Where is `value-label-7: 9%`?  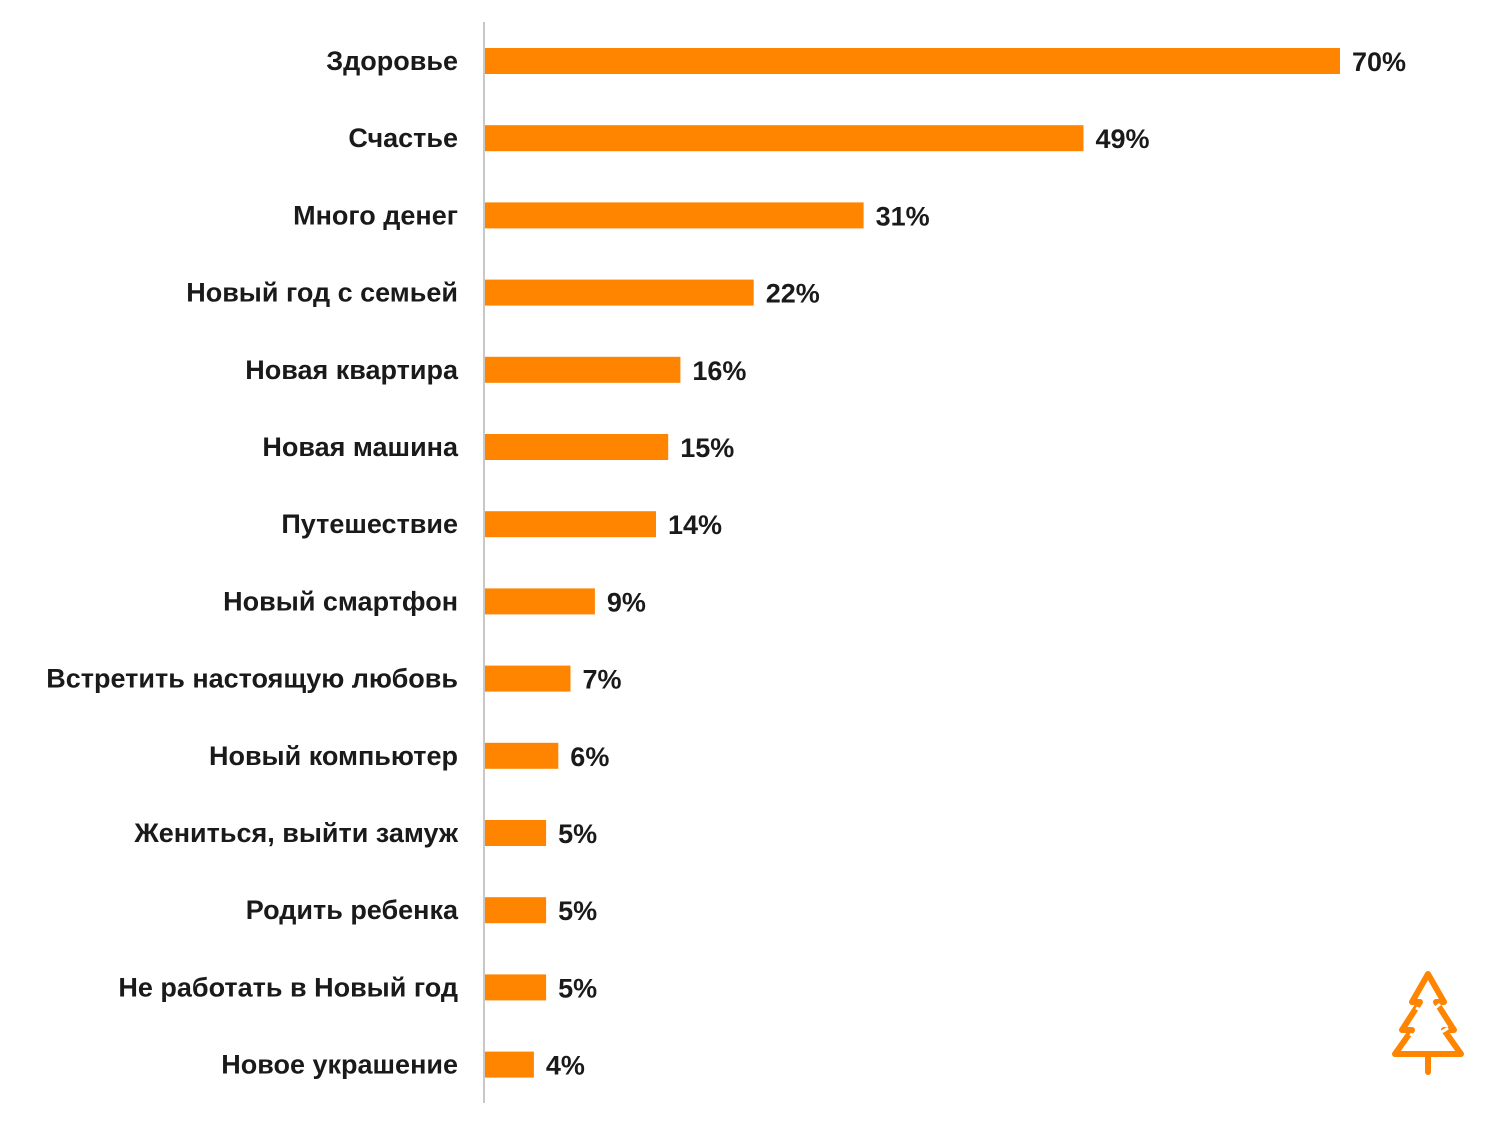 value-label-7: 9% is located at coordinates (626, 602).